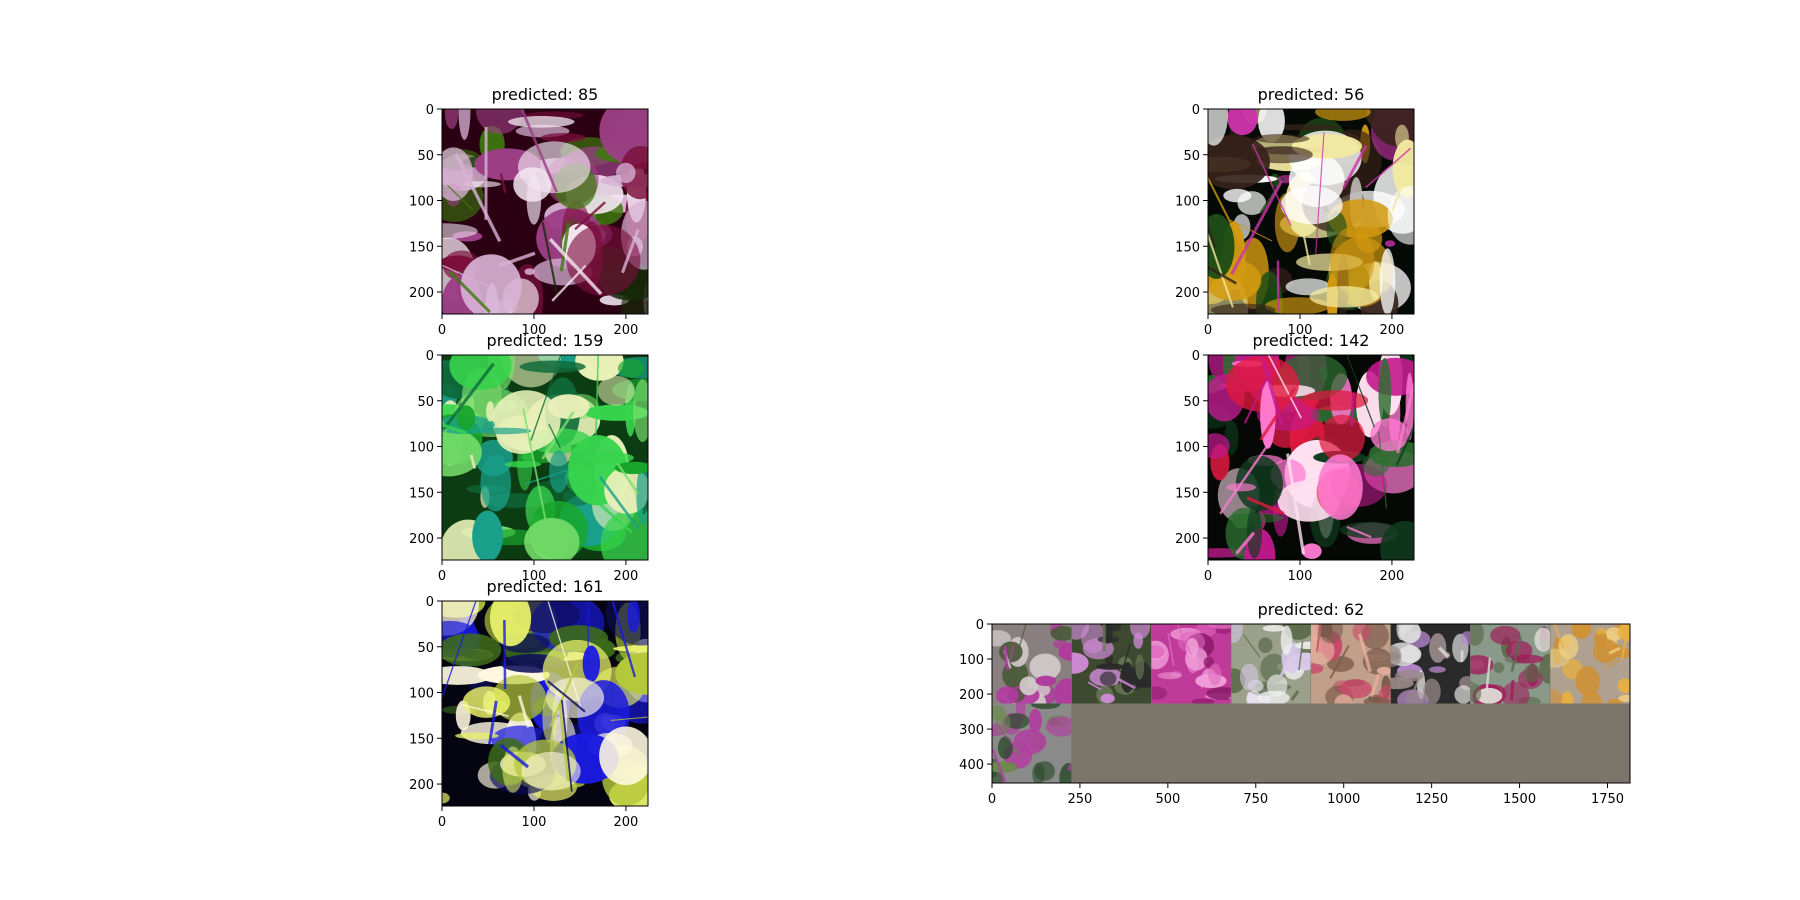 This screenshot has width=1800, height=900. What do you see at coordinates (1080, 799) in the screenshot?
I see `x-tick-label: 250` at bounding box center [1080, 799].